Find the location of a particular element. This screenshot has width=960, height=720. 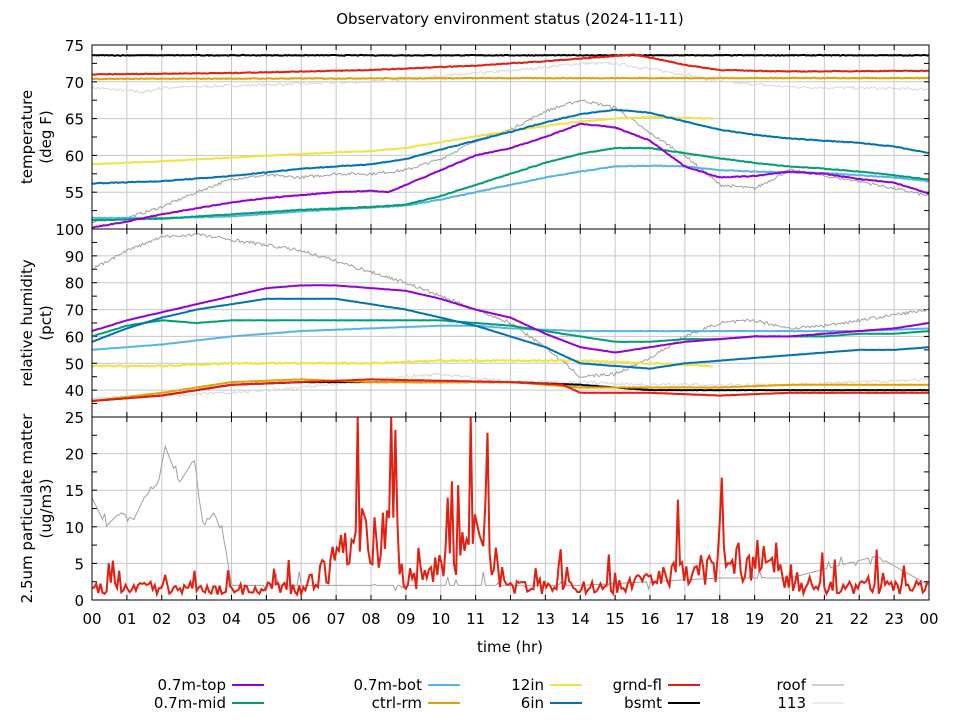

legend-label: roof is located at coordinates (792, 685).